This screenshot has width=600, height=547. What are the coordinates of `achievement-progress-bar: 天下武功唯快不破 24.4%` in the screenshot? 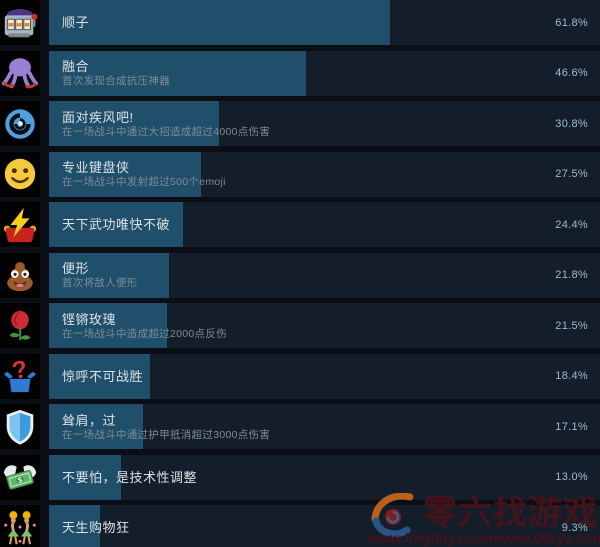 It's located at (324, 224).